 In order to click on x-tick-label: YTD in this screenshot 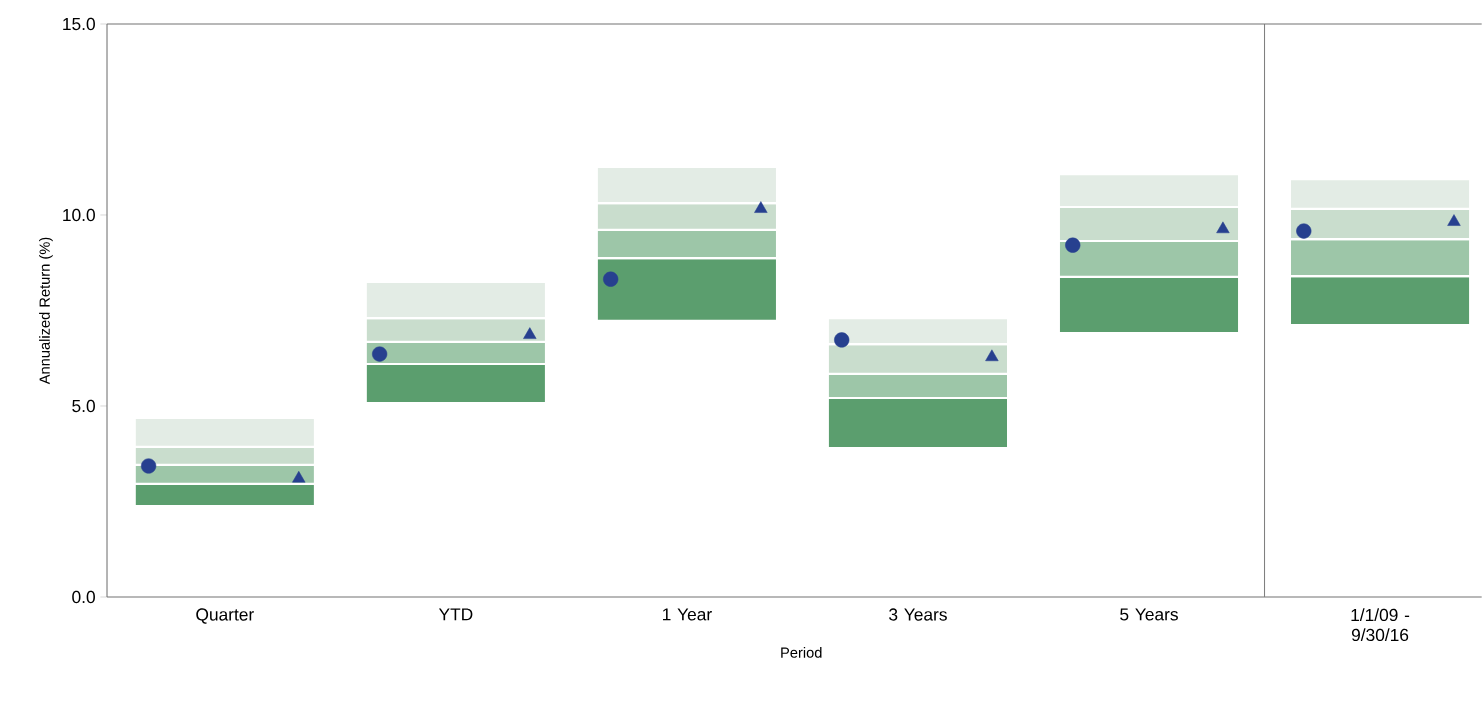, I will do `click(455, 614)`.